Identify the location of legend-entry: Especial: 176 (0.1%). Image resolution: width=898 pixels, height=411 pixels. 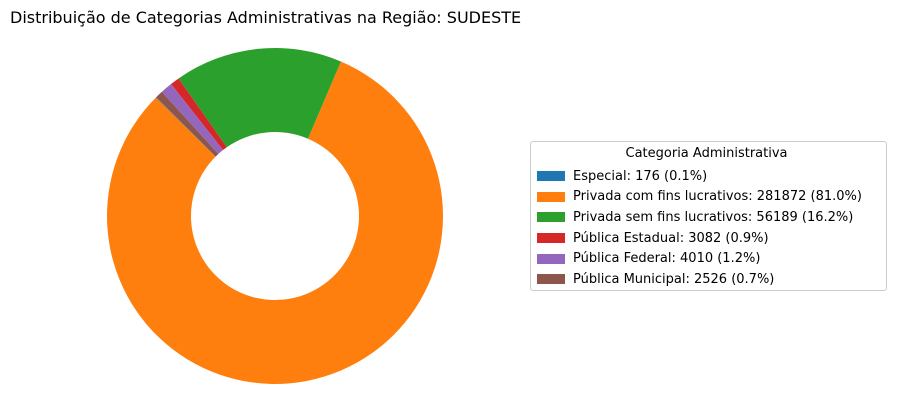
(706, 176).